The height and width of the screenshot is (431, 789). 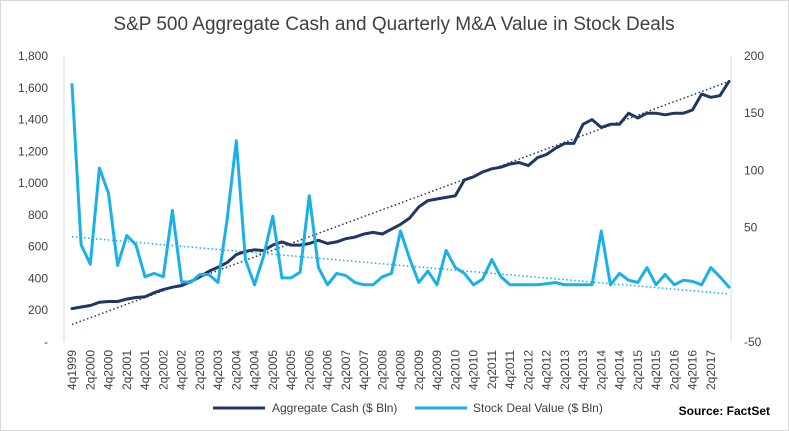 What do you see at coordinates (455, 370) in the screenshot?
I see `x-tick-label: 2q2010` at bounding box center [455, 370].